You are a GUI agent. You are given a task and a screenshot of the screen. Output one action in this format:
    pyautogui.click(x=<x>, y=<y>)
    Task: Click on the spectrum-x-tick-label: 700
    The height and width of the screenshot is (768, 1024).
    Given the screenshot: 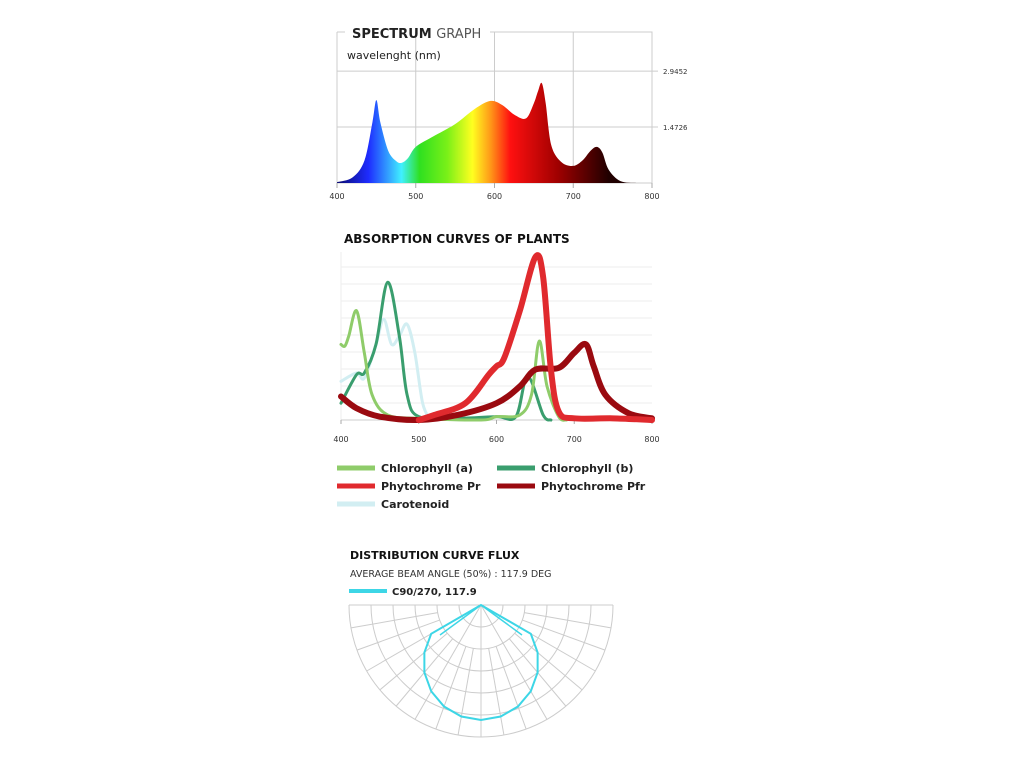 What is the action you would take?
    pyautogui.click(x=573, y=196)
    